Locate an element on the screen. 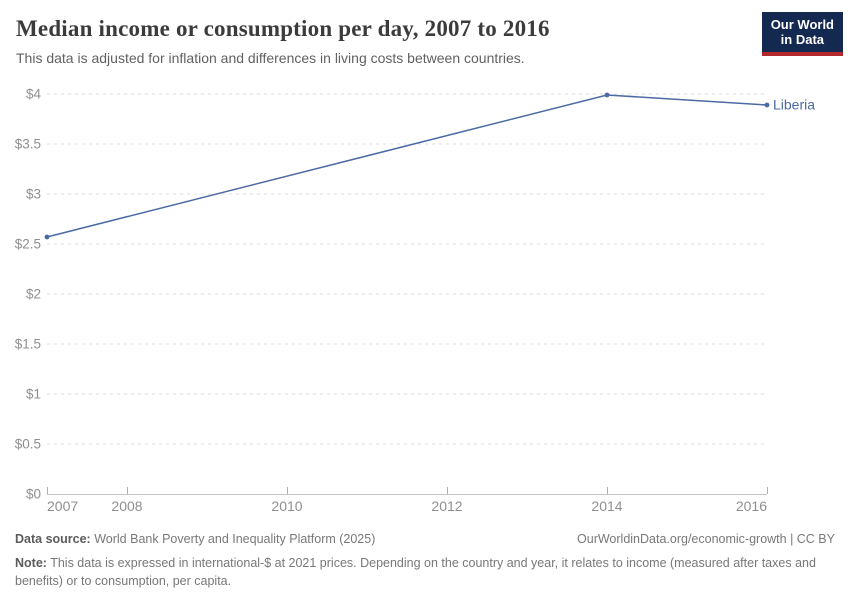 The width and height of the screenshot is (850, 600). x-tick-label: 2008 is located at coordinates (126, 506).